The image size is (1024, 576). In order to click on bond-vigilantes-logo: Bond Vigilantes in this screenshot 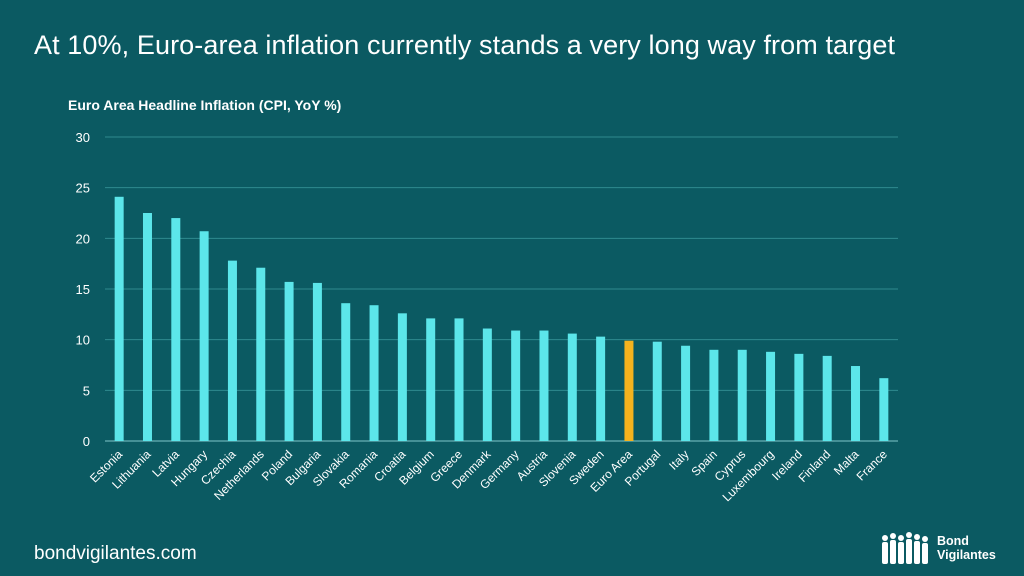, I will do `click(938, 549)`.